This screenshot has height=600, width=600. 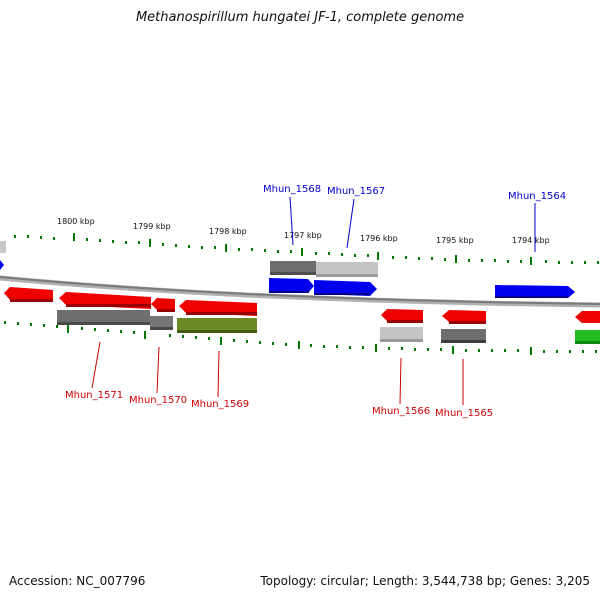 I want to click on tick-label: 1800 kbp, so click(x=76, y=221).